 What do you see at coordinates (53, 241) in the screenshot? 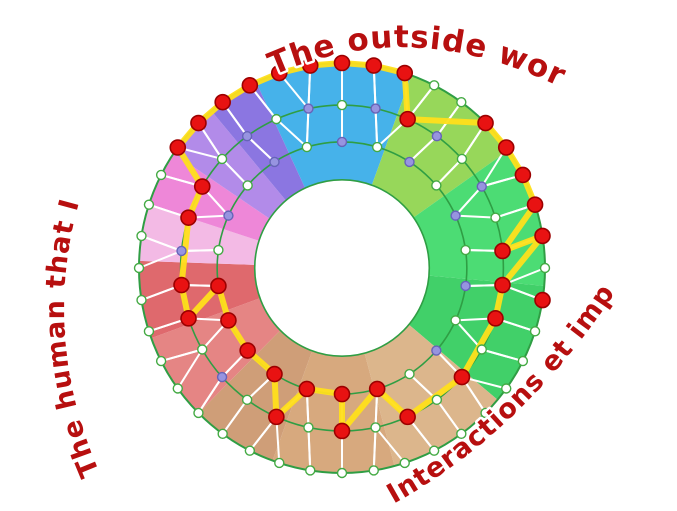
I see `label-the-human-that-i-am: The human that I am` at bounding box center [53, 241].